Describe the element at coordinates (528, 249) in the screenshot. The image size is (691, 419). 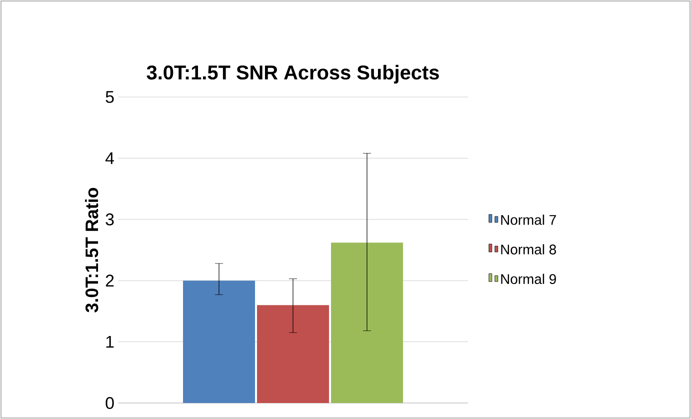
I see `legend-label: Normal 8` at that location.